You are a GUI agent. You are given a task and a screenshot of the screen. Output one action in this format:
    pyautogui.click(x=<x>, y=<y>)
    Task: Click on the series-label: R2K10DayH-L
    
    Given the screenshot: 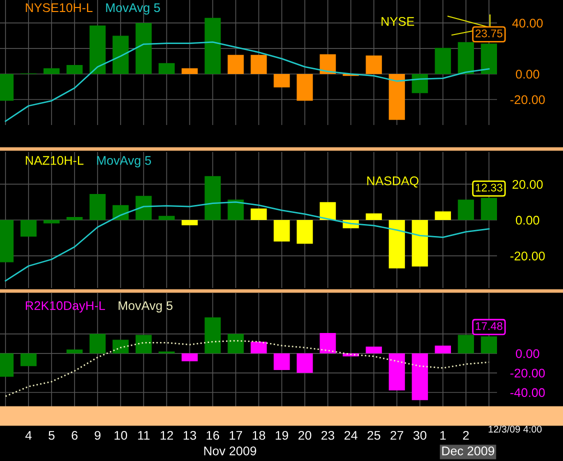 What is the action you would take?
    pyautogui.click(x=66, y=307)
    